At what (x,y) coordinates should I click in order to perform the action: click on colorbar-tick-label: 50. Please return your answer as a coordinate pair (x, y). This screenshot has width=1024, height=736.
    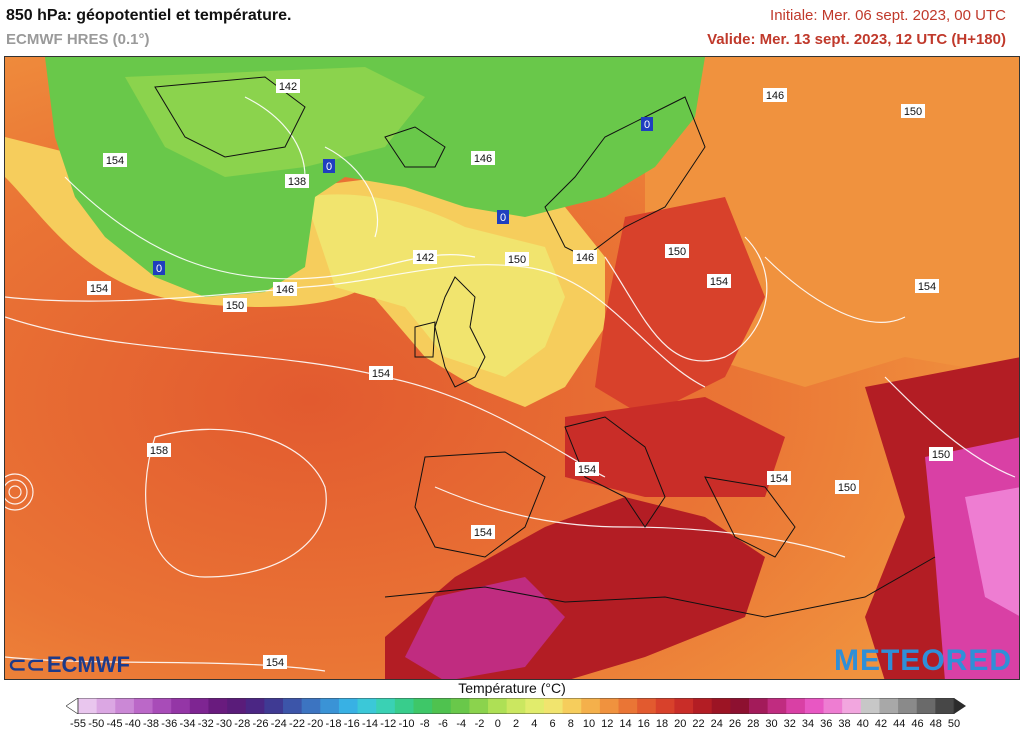
    Looking at the image, I should click on (954, 724).